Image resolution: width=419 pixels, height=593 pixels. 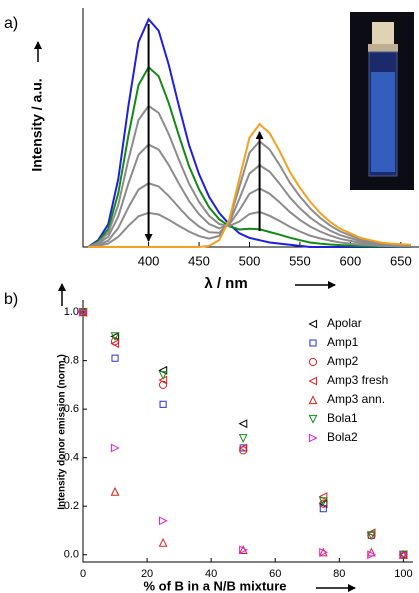 I want to click on y-axis-title: Intensity / a.u., so click(x=37, y=124).